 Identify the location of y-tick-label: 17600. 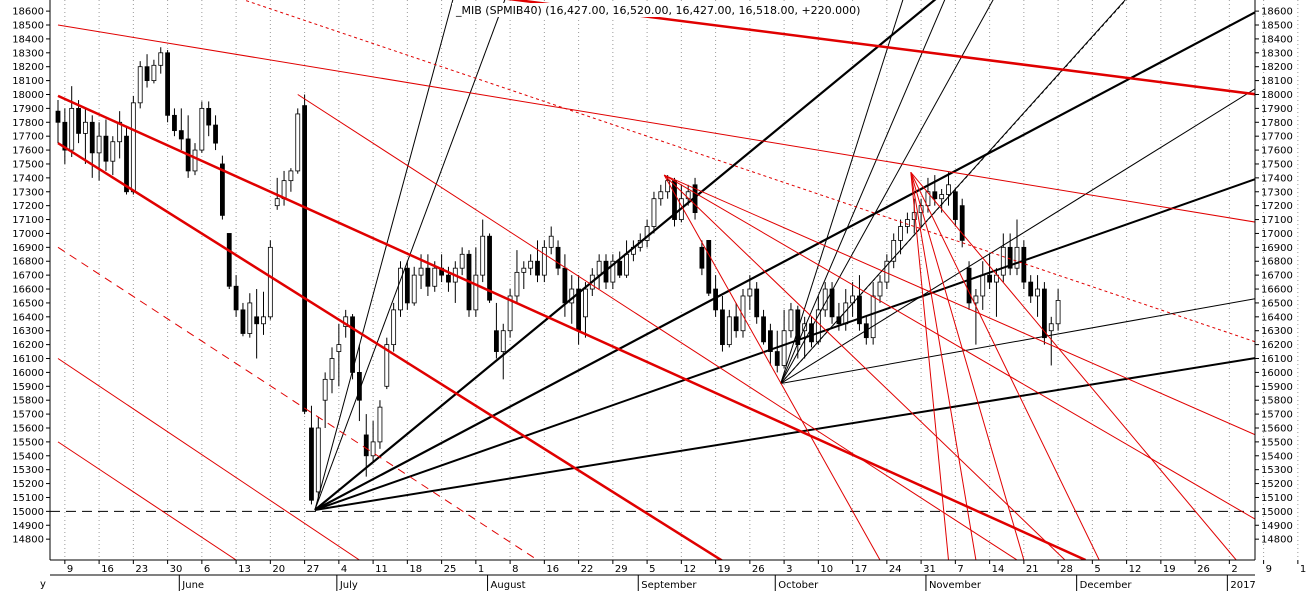
(28, 151).